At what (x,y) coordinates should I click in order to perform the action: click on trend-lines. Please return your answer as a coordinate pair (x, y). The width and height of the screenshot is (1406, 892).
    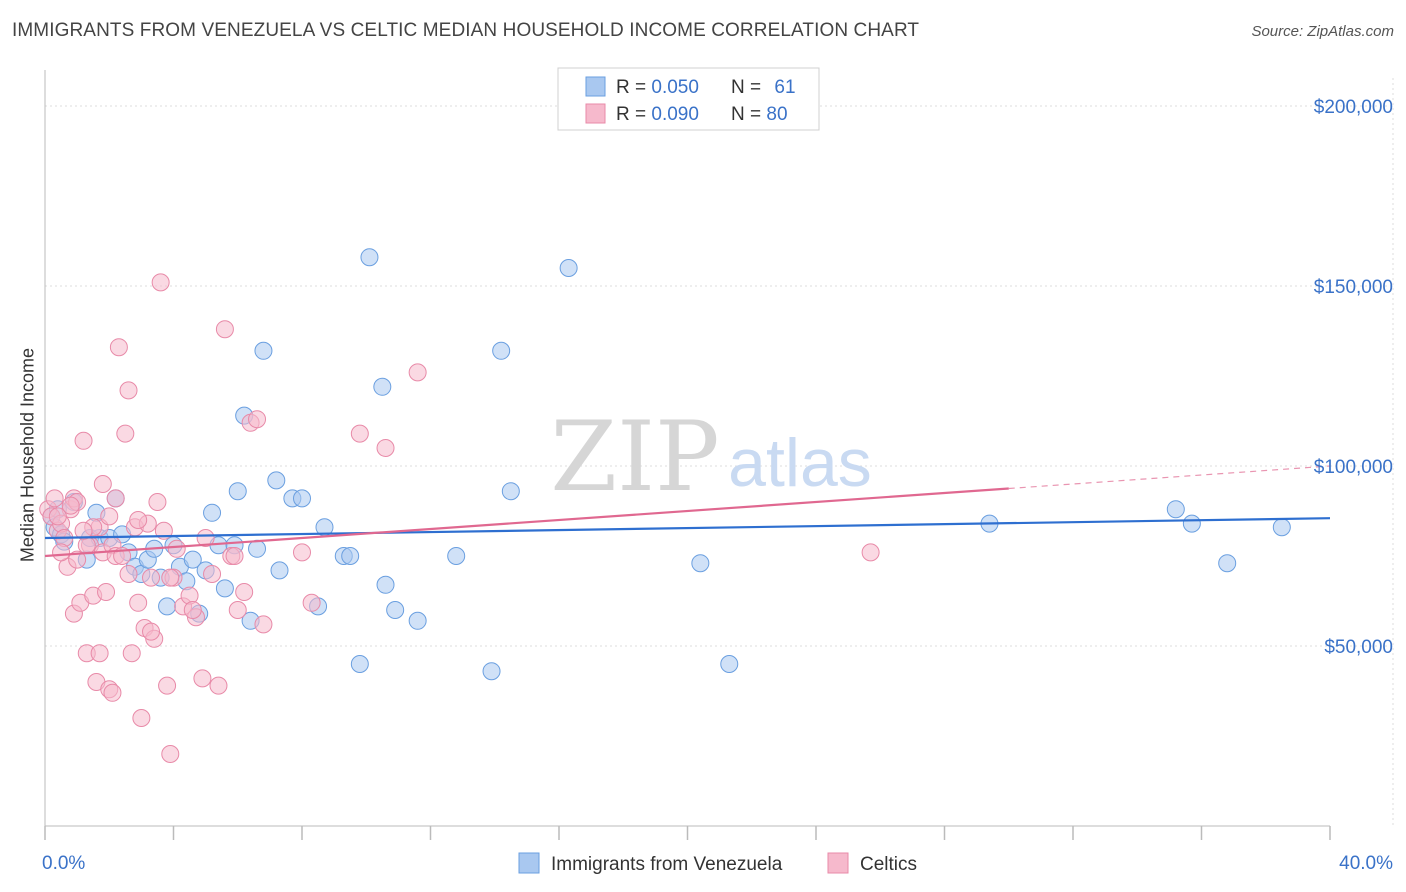
    Looking at the image, I should click on (687, 511).